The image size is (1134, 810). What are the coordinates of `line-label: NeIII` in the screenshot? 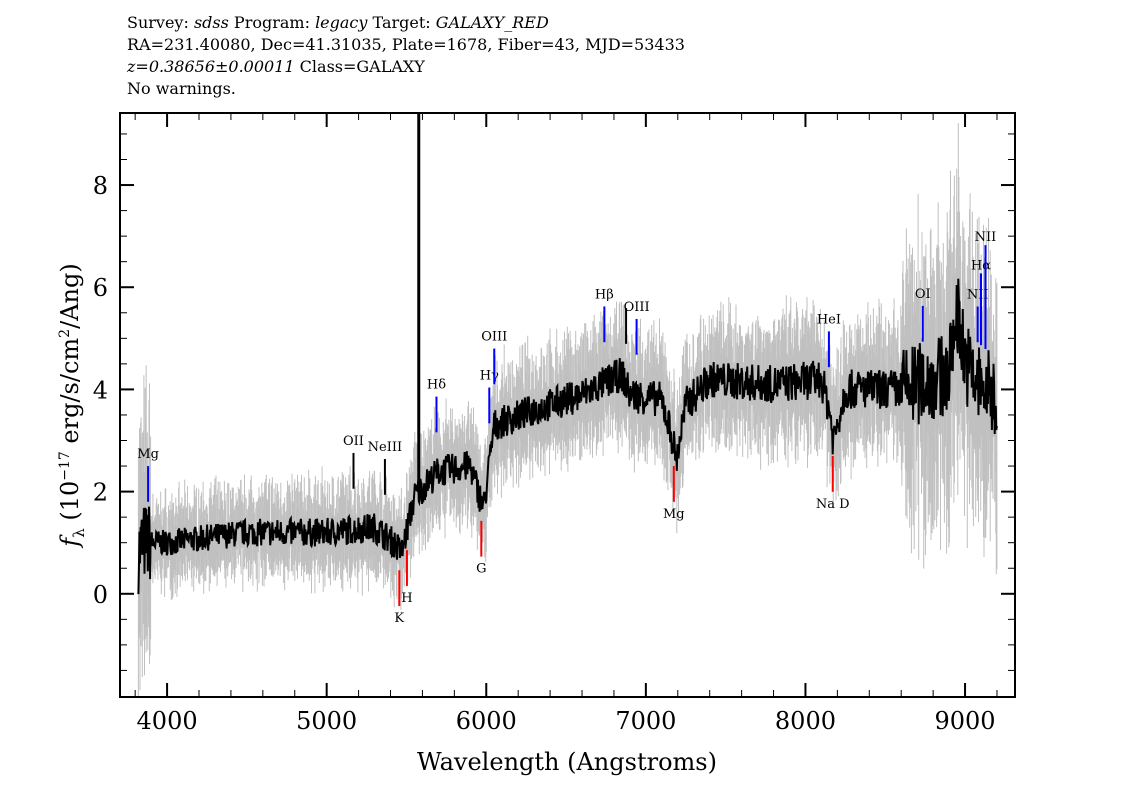 It's located at (385, 447).